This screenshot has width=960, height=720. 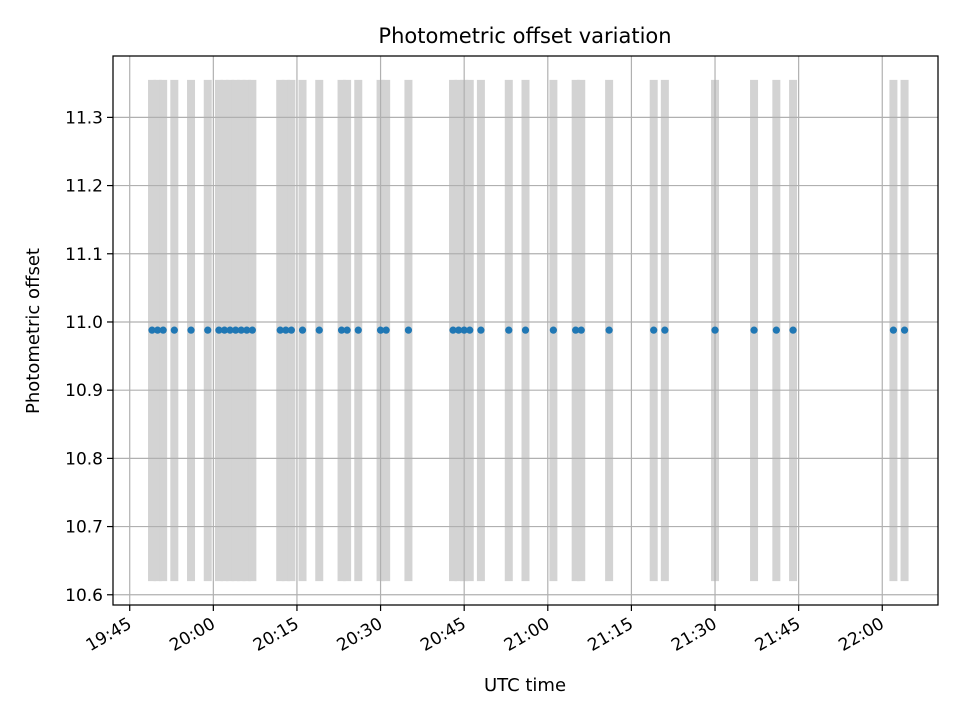 I want to click on y-tick-label: 10.8, so click(x=84, y=459).